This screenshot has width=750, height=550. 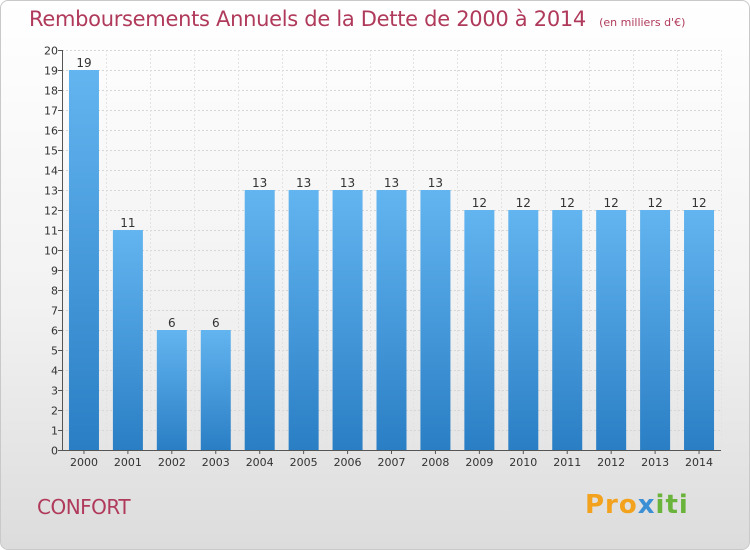 I want to click on proxiti-logo: Proxiti, so click(x=637, y=505).